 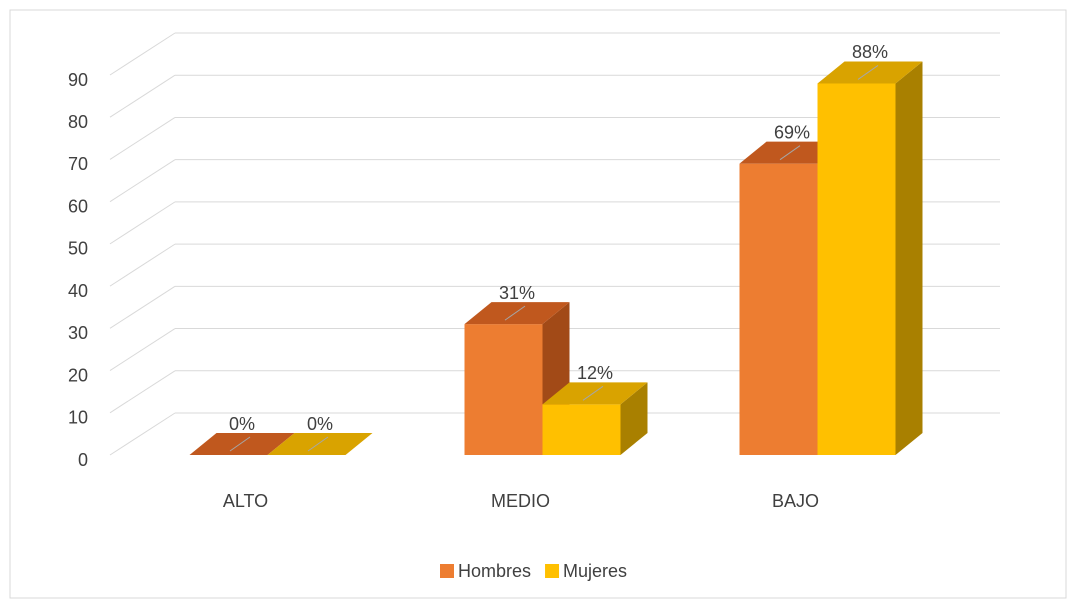 What do you see at coordinates (245, 501) in the screenshot?
I see `x-tick-label: ALTO` at bounding box center [245, 501].